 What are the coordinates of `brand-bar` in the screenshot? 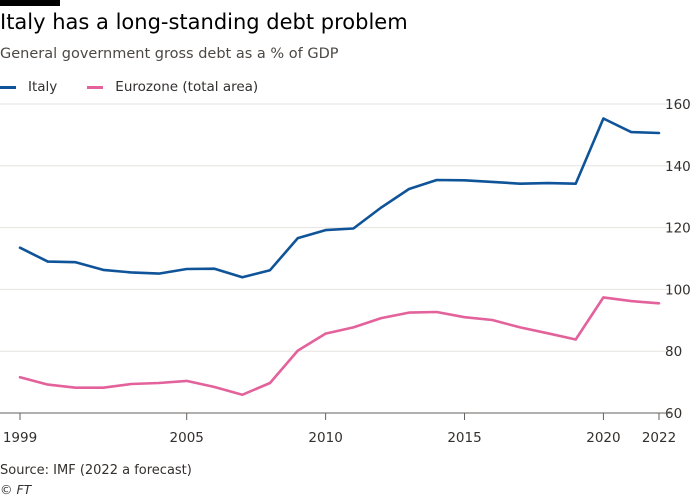 It's located at (30, 3).